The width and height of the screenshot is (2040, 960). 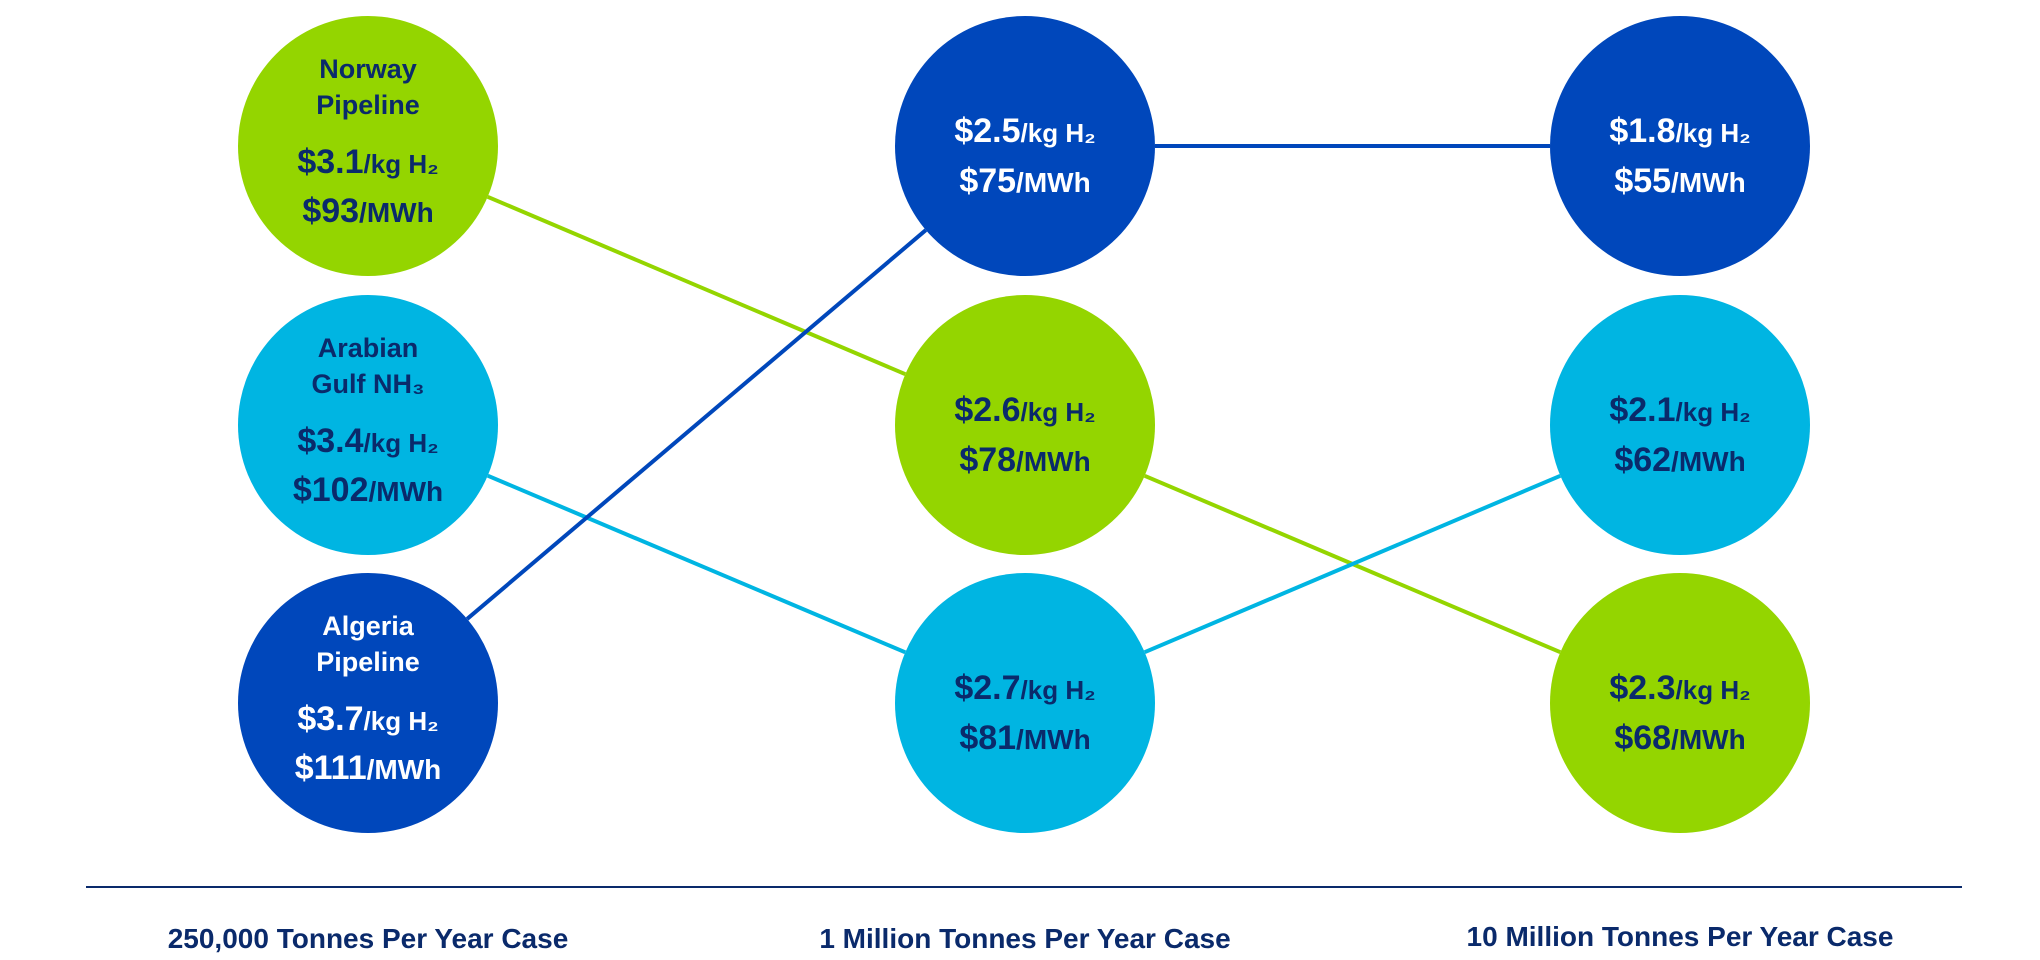 I want to click on cost-per-mwh: $55/MWh, so click(x=1679, y=181).